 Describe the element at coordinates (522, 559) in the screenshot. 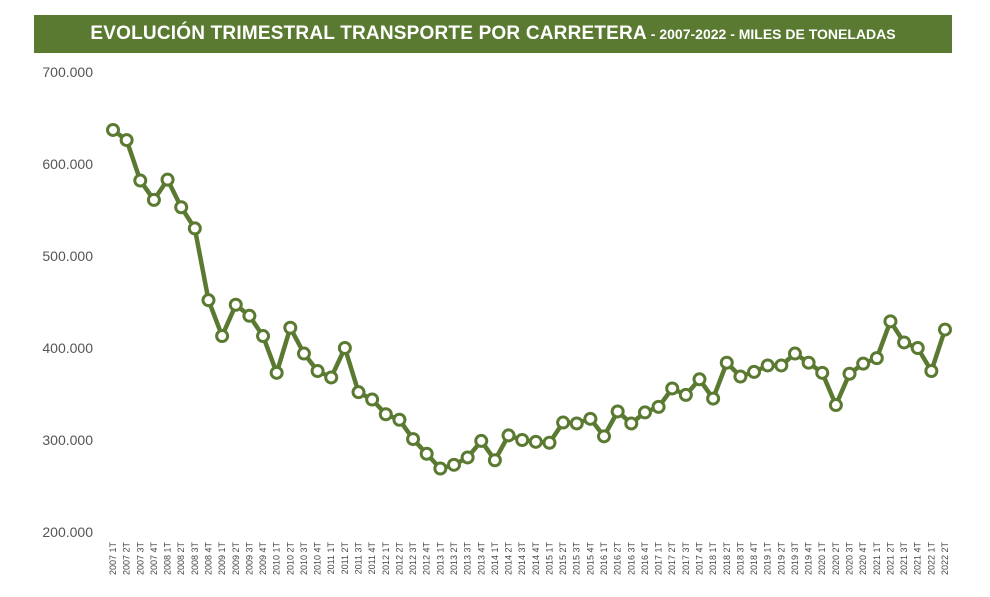

I see `x-tick-label: 2014 3T` at that location.